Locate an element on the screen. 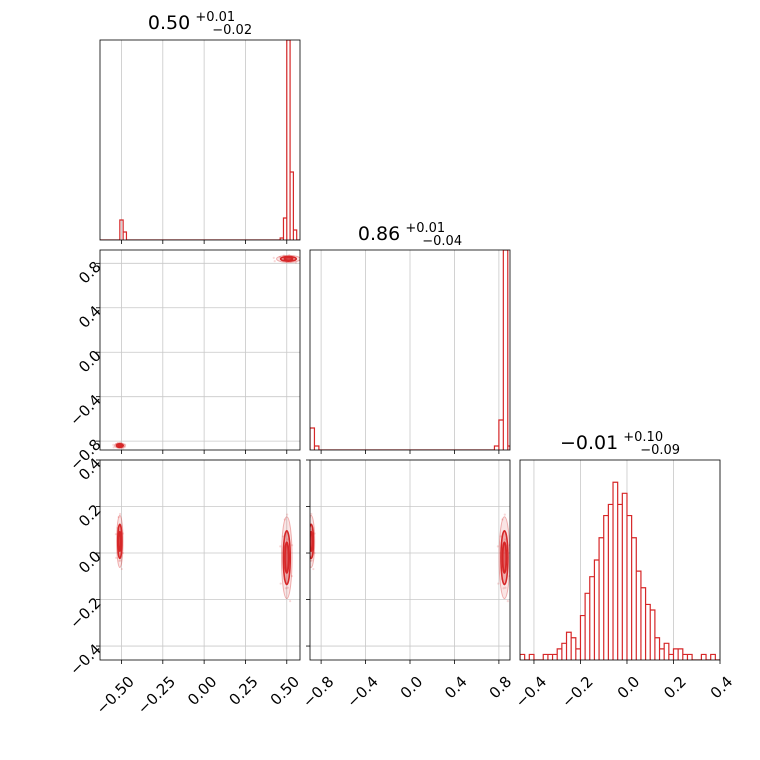  hist-3-marks is located at coordinates (620, 570).